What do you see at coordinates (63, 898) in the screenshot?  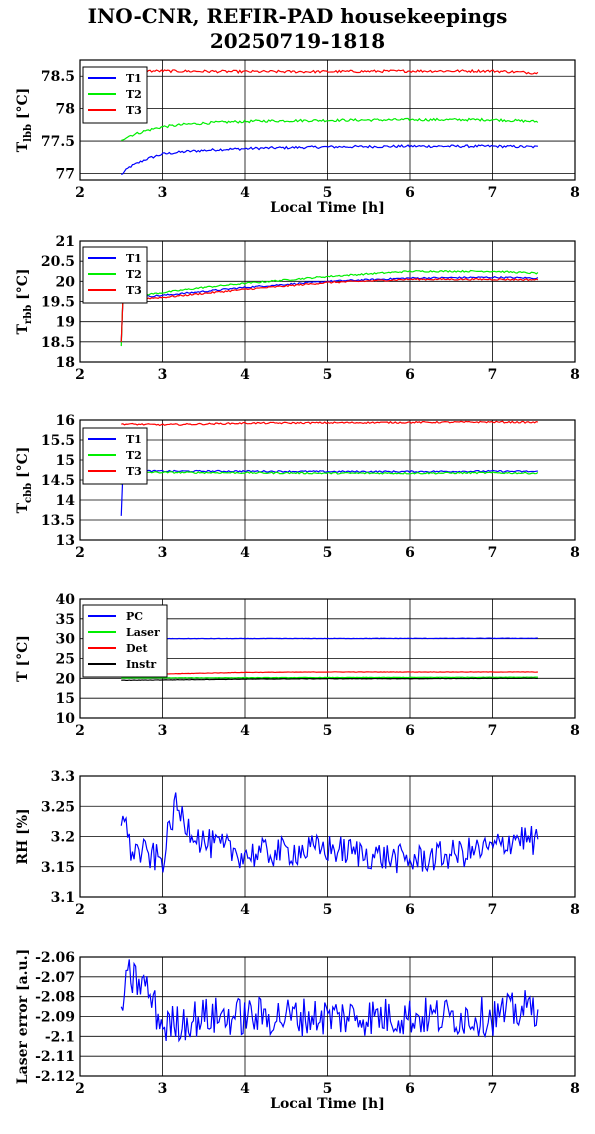 I see `y-tick-label: 3.1` at bounding box center [63, 898].